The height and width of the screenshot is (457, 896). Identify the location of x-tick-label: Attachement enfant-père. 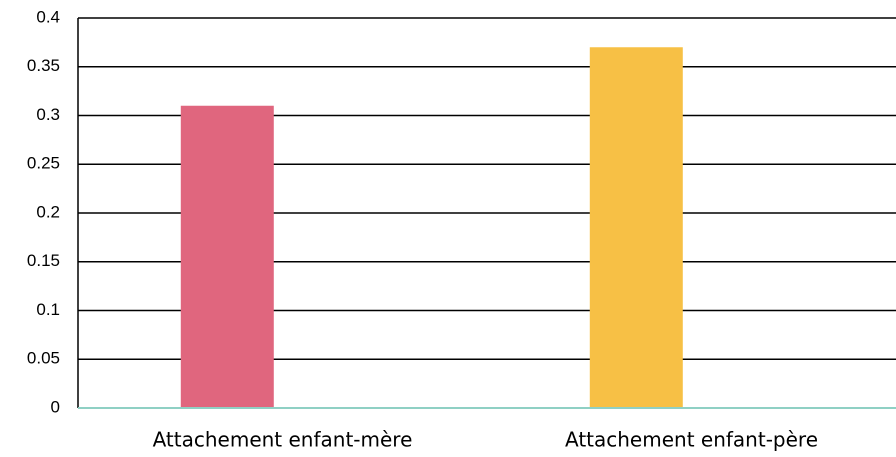
(691, 440).